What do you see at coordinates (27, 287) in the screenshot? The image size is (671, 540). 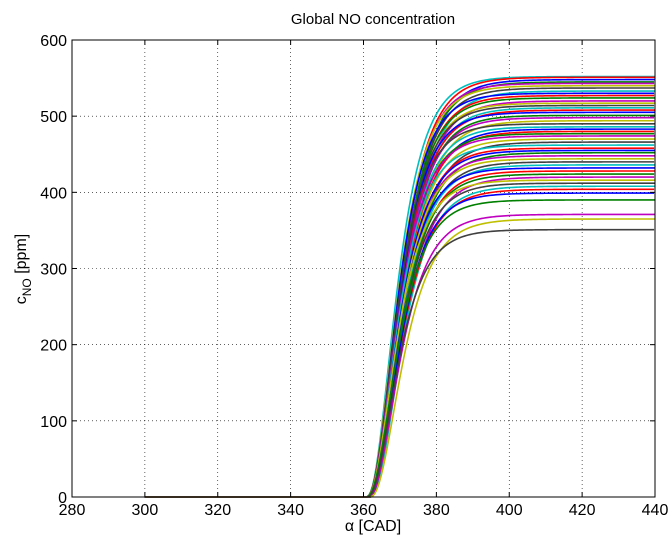 I see `y-axis-label-subscript: NO` at bounding box center [27, 287].